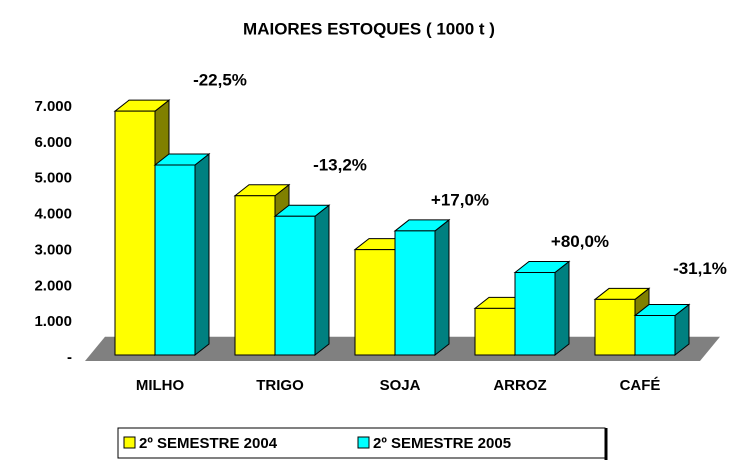 The image size is (738, 463). Describe the element at coordinates (53, 249) in the screenshot. I see `y-tick-label: 3.000` at that location.